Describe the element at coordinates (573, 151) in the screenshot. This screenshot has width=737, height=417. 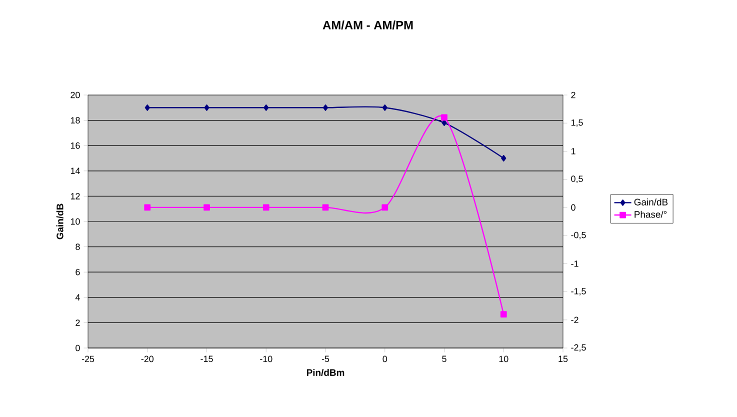
I see `y2-tick-label: 1` at that location.